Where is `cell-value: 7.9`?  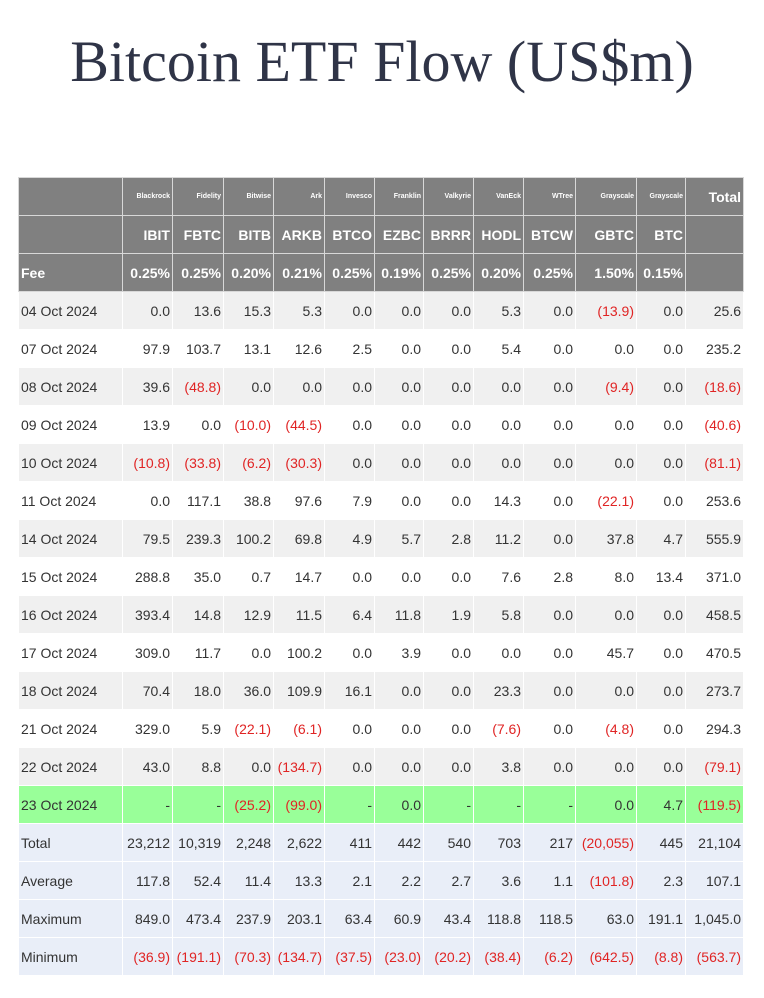
cell-value: 7.9 is located at coordinates (349, 500).